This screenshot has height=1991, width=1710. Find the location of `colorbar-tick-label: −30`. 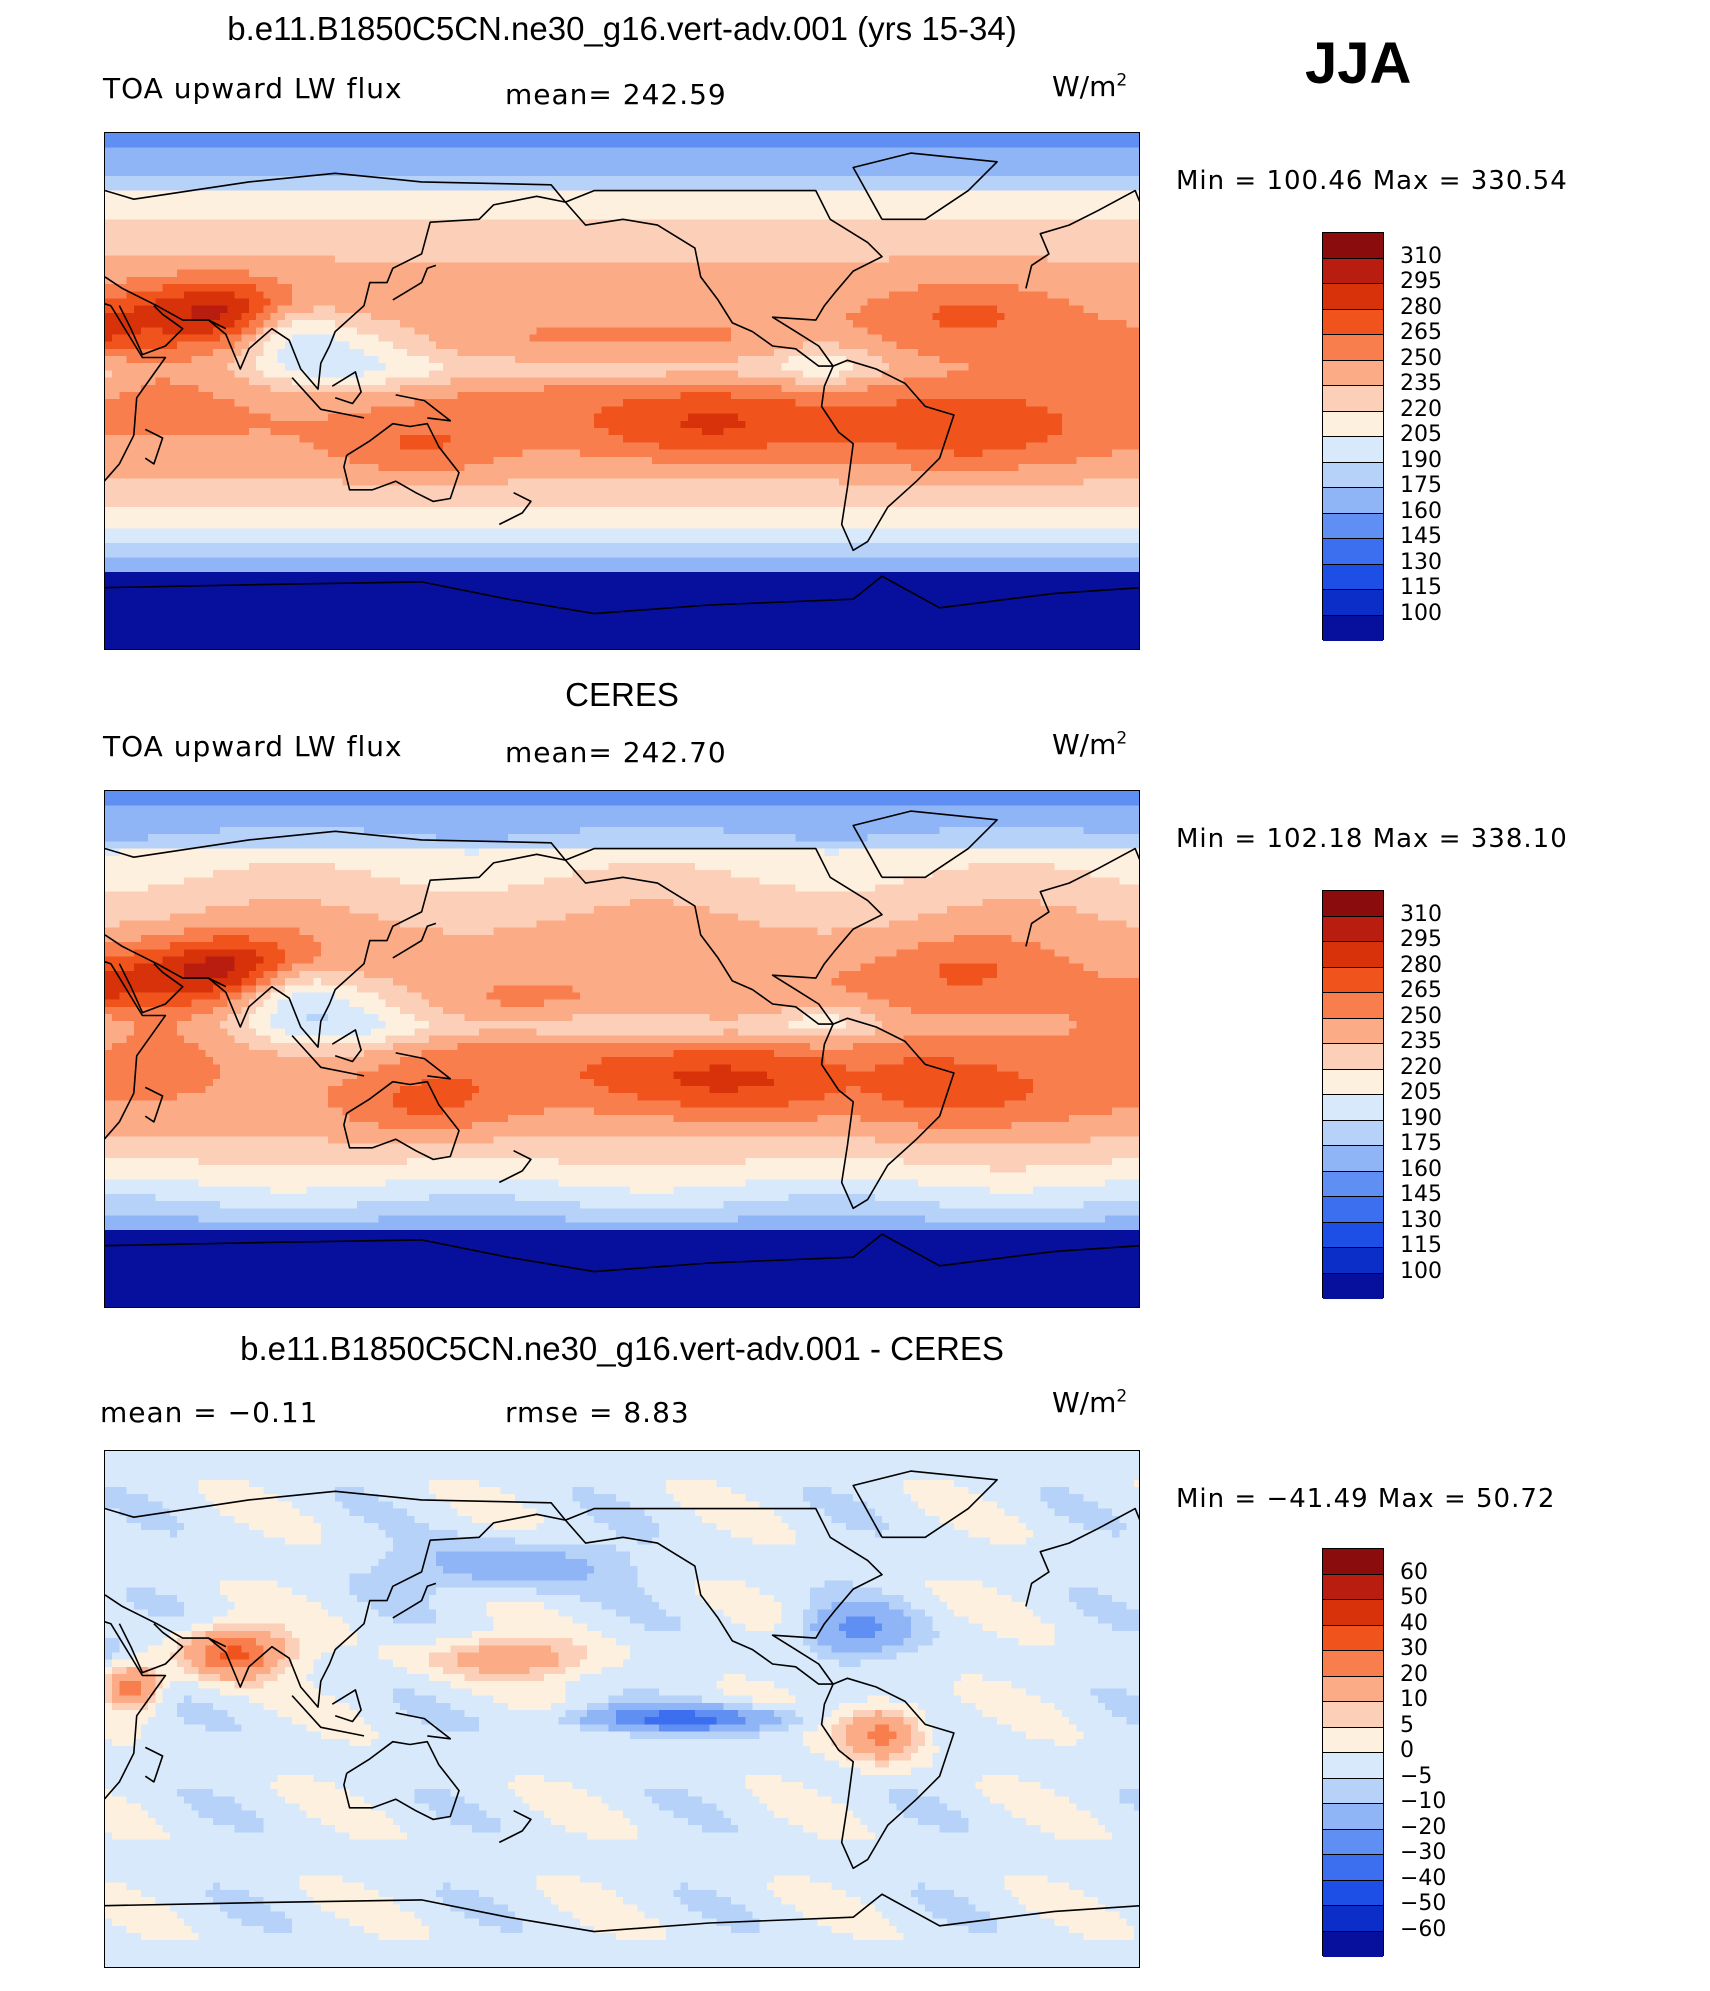

colorbar-tick-label: −30 is located at coordinates (1423, 1852).